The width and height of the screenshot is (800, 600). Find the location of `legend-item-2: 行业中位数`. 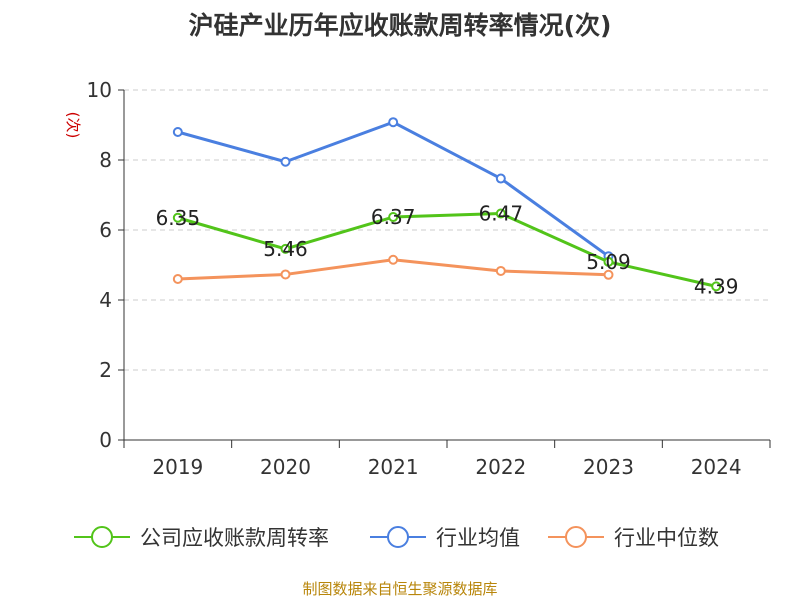

legend-item-2: 行业中位数 is located at coordinates (633, 538).